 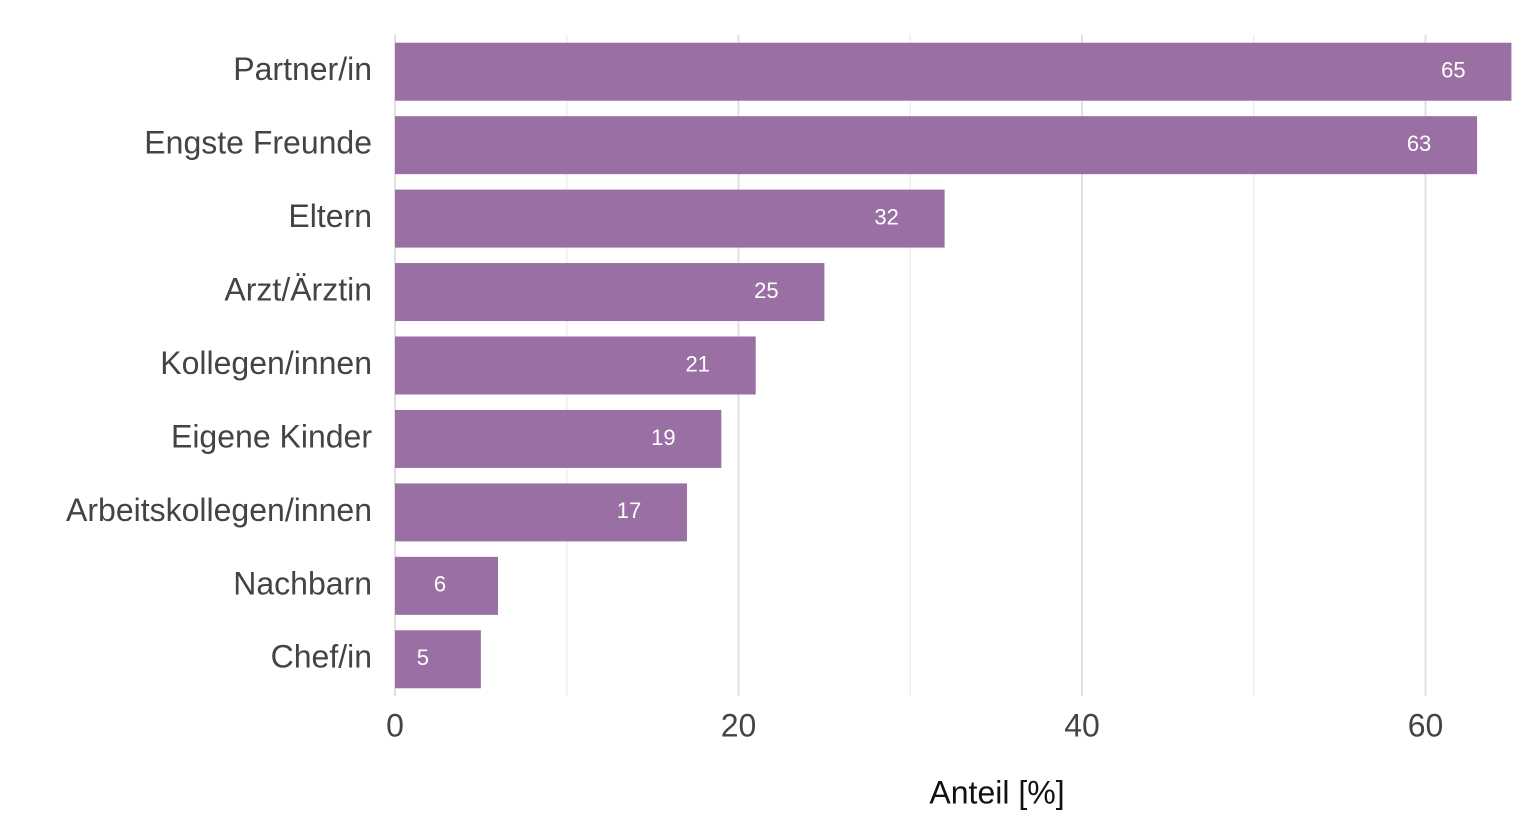 What do you see at coordinates (1419, 143) in the screenshot?
I see `value-label: 63` at bounding box center [1419, 143].